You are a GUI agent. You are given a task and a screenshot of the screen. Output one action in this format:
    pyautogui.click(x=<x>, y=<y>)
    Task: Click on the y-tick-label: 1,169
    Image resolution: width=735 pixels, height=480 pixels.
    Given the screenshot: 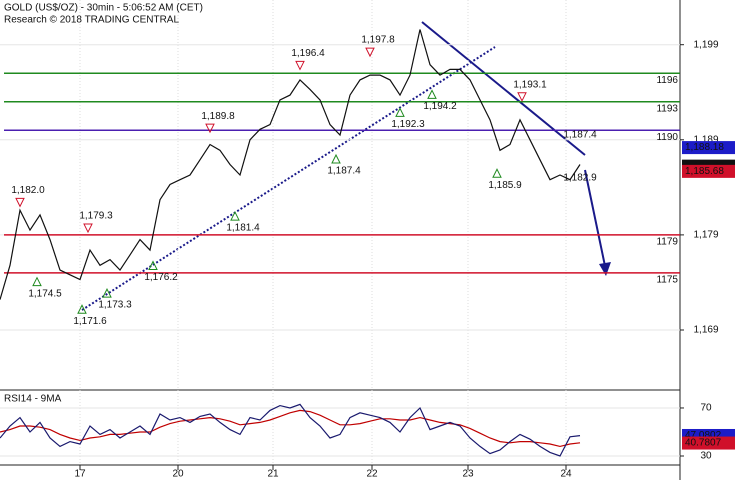 What is the action you would take?
    pyautogui.click(x=705, y=330)
    